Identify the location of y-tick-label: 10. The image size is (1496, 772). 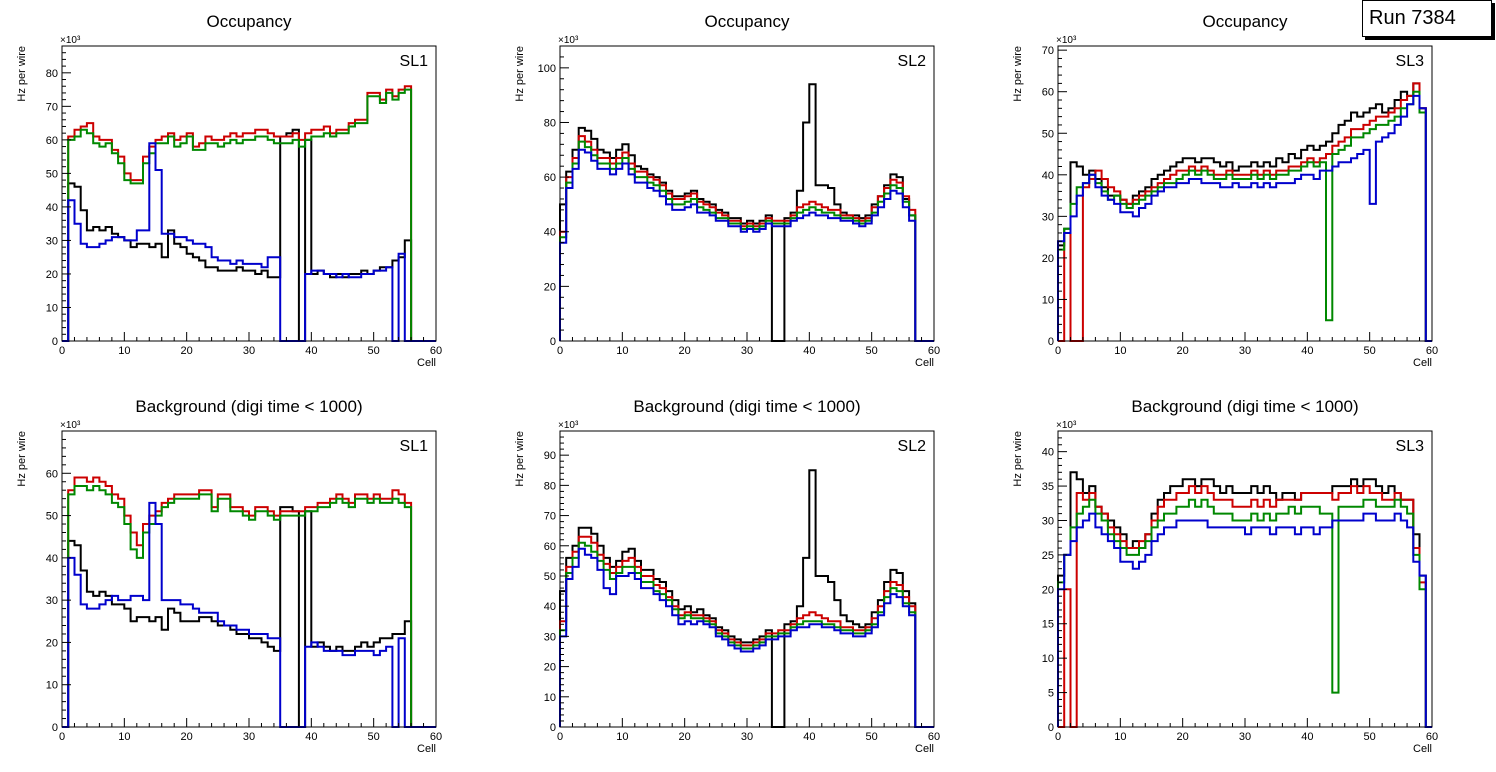
(1048, 659).